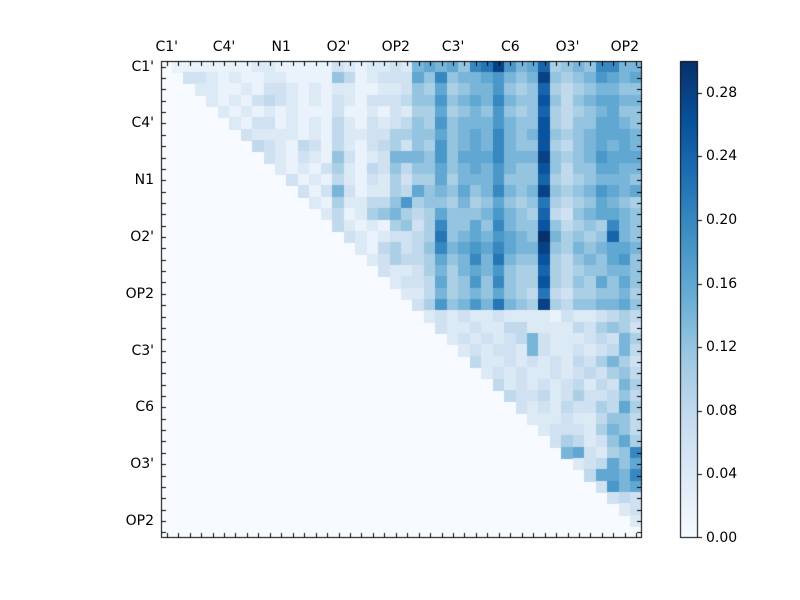 The image size is (800, 600). Describe the element at coordinates (166, 47) in the screenshot. I see `x-axis-label: C1'` at that location.